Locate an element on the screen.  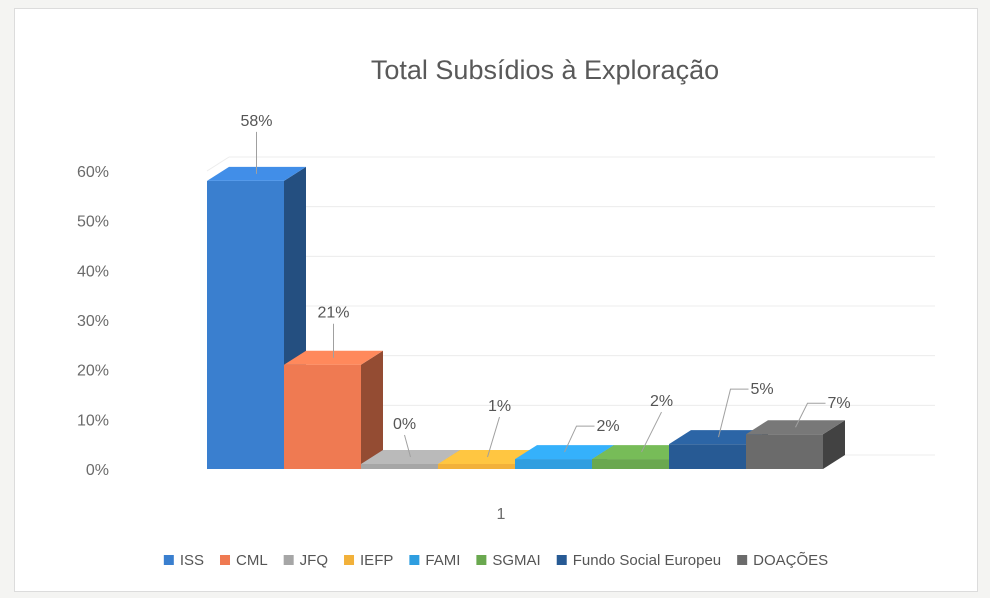
y-tick-label: 40% is located at coordinates (93, 271).